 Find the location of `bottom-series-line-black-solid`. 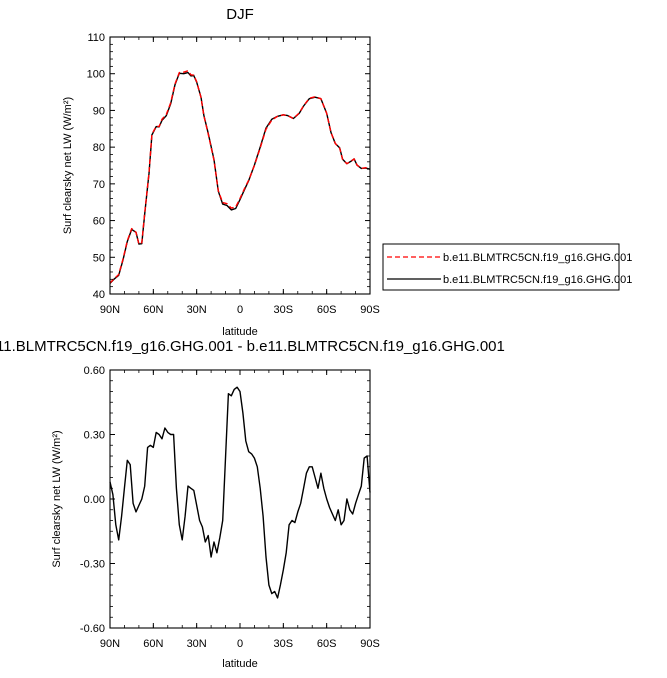

bottom-series-line-black-solid is located at coordinates (240, 492).